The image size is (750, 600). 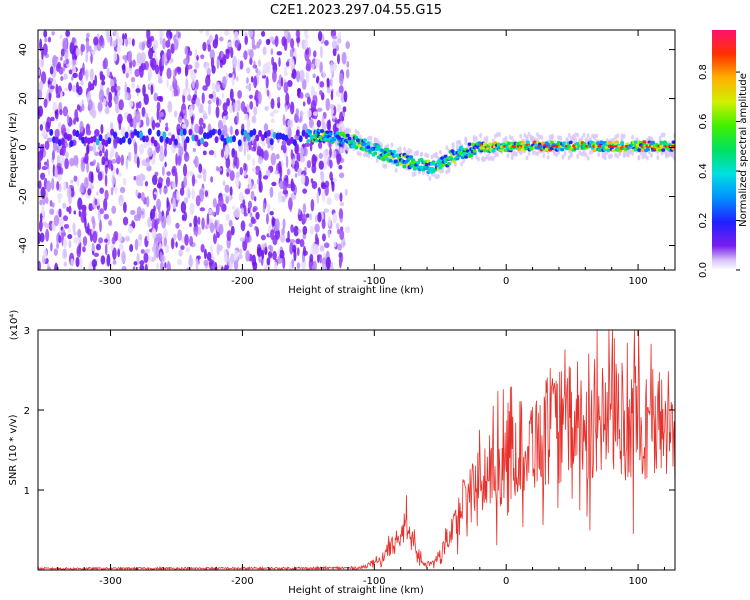 I want to click on colorbar-ticks: 0.0 0.2 0.4 0.6 0.8, so click(x=719, y=171).